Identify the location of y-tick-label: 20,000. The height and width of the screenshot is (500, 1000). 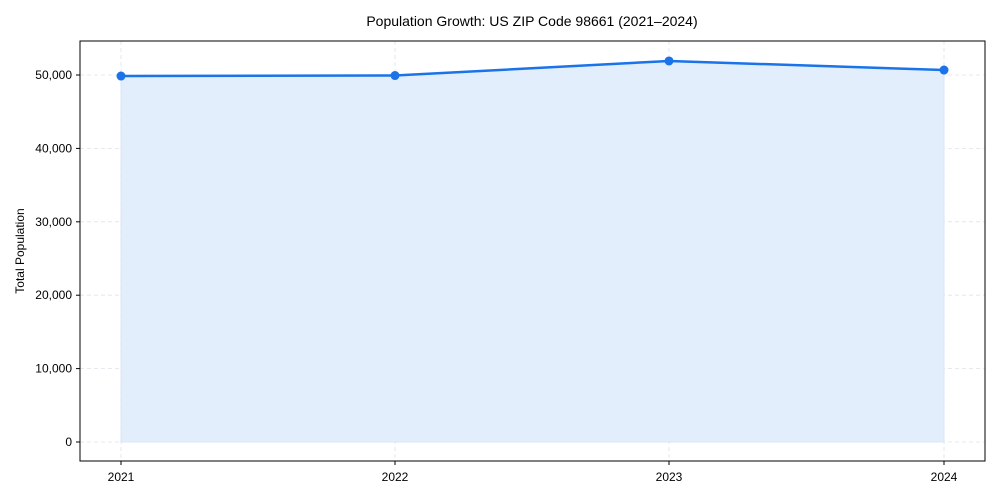
(53, 295).